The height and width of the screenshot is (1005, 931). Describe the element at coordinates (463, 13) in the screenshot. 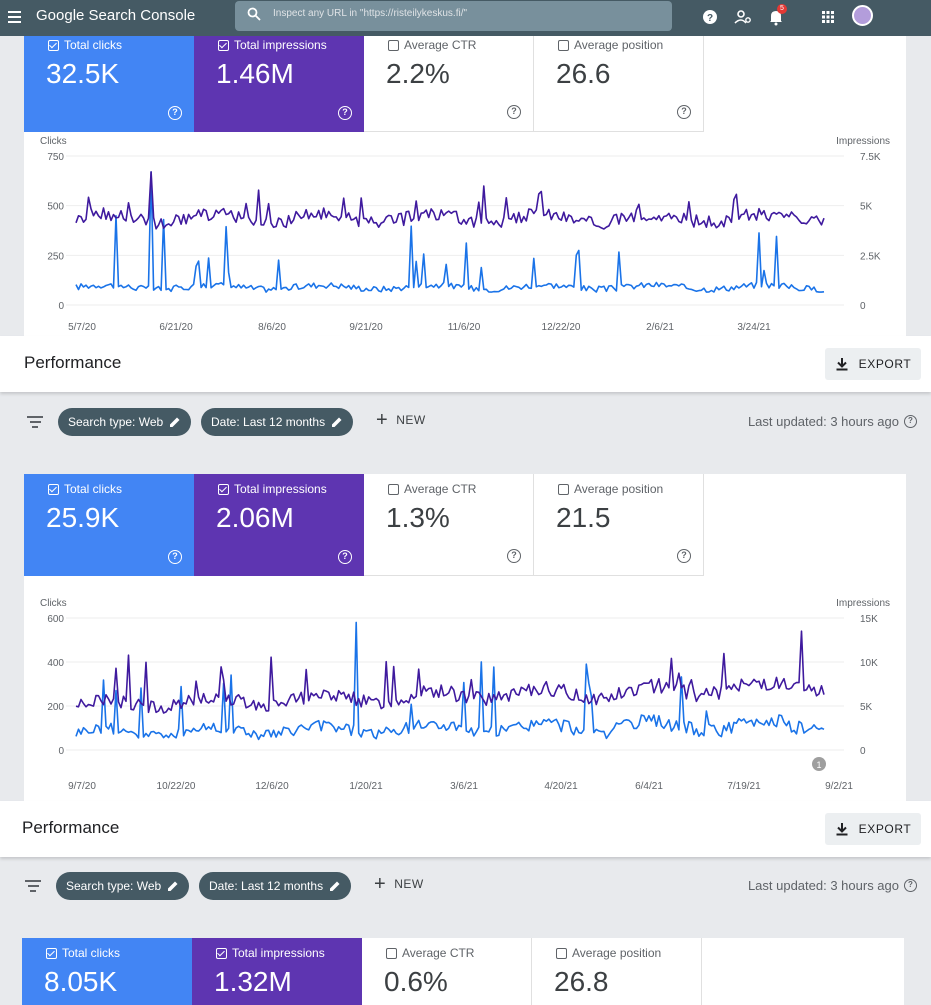

I see `url-inspect-input` at that location.